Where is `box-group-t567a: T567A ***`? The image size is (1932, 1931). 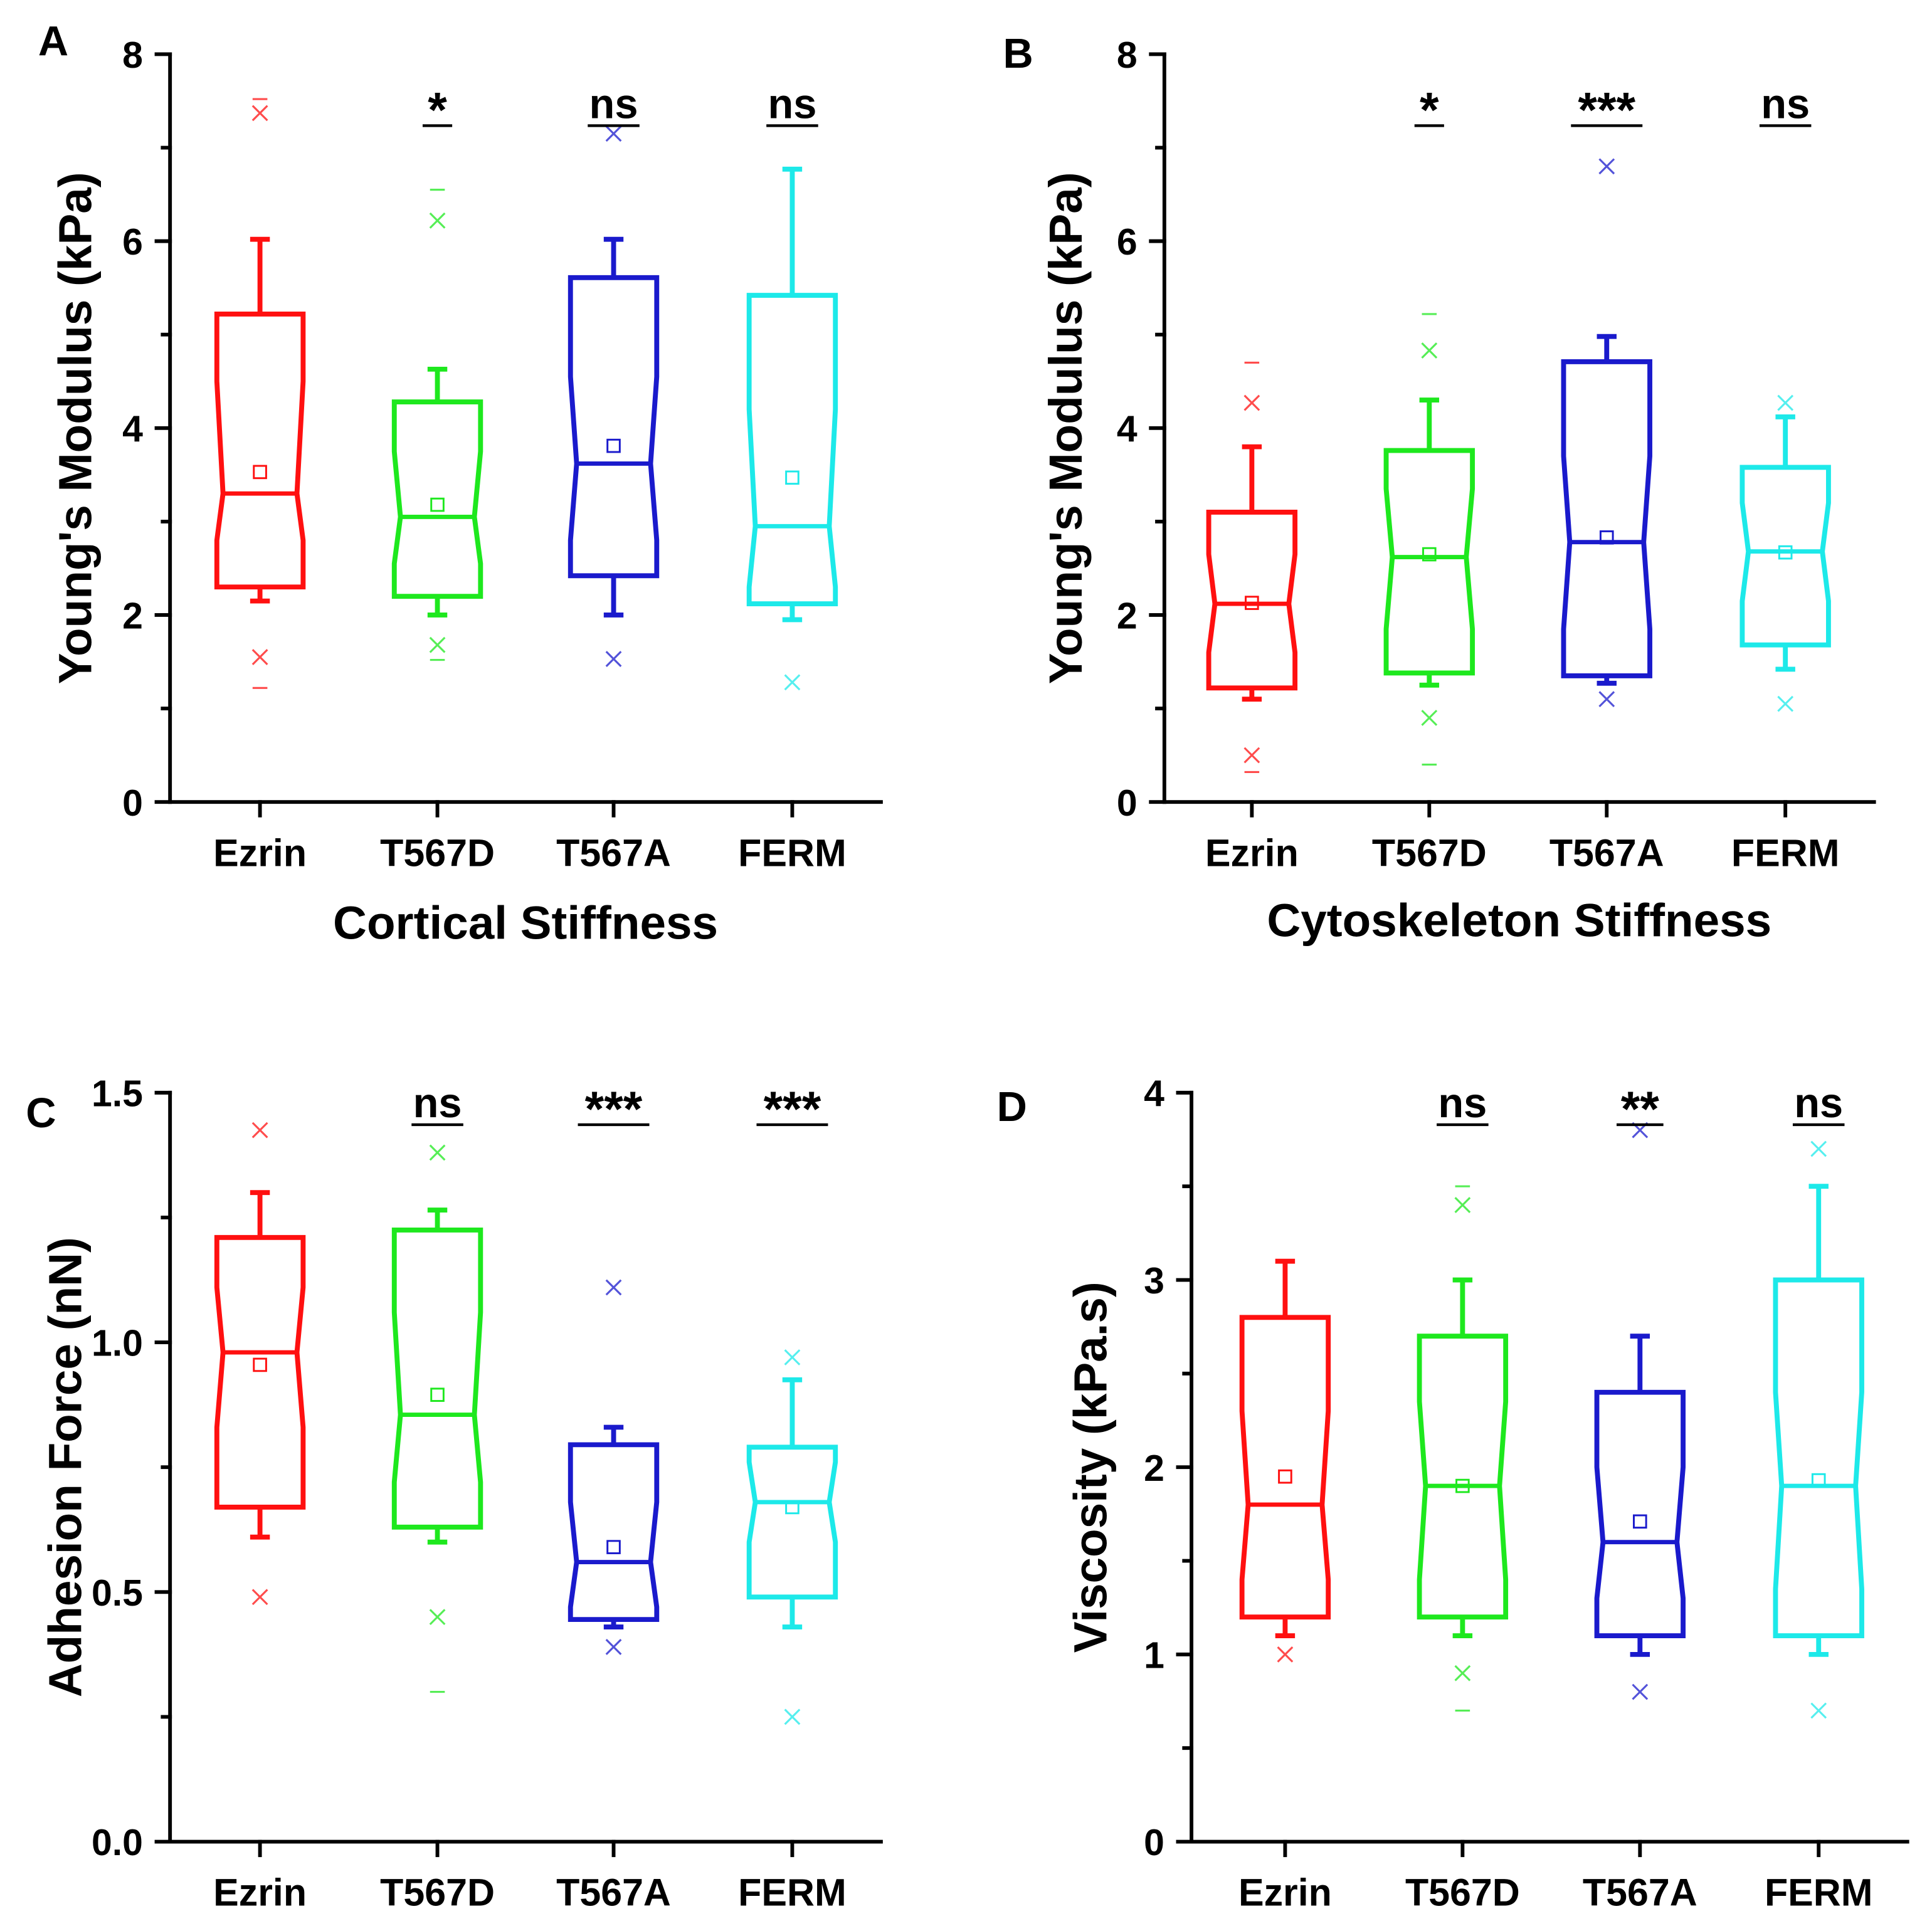
box-group-t567a: T567A *** is located at coordinates (613, 1497).